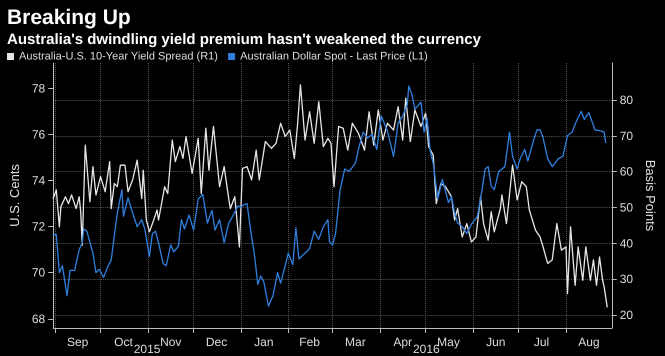 The image size is (665, 356). What do you see at coordinates (39, 181) in the screenshot?
I see `y-tick-label: 74` at bounding box center [39, 181].